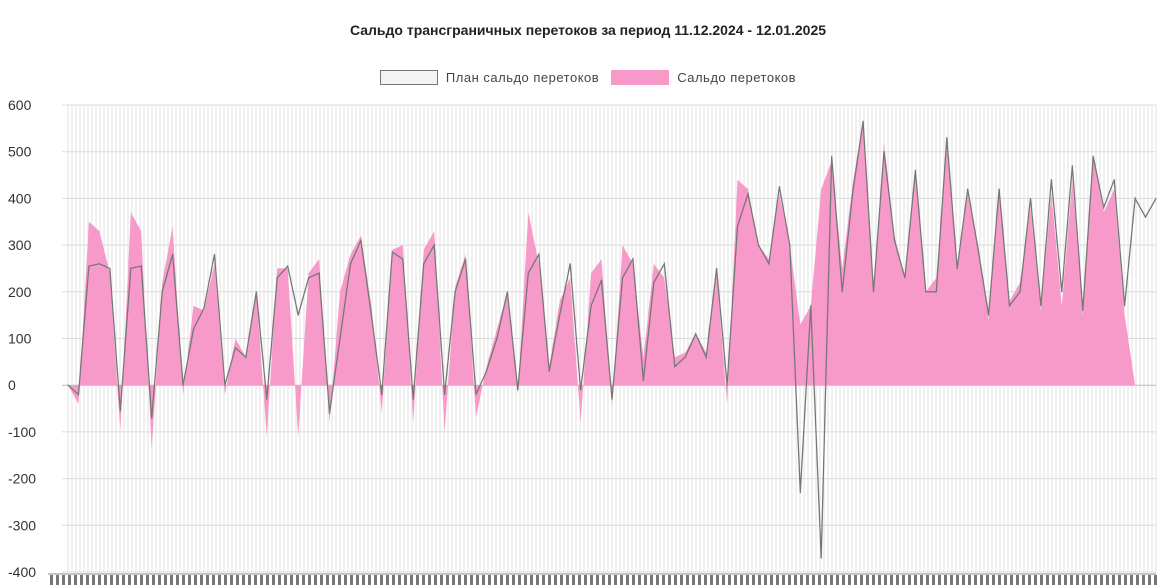 The height and width of the screenshot is (587, 1176). Describe the element at coordinates (408, 77) in the screenshot. I see `legend-swatch-plan` at that location.